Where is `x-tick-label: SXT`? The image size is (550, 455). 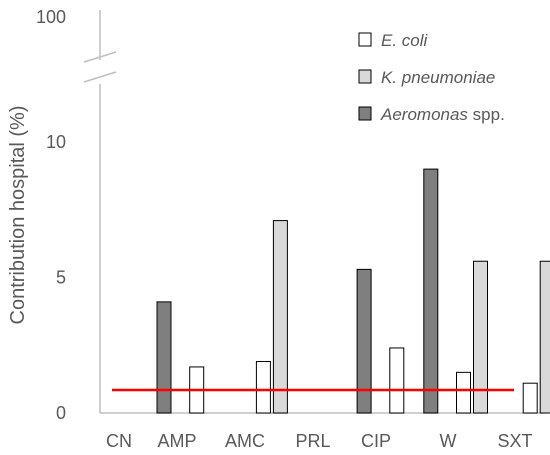
x-tick-label: SXT is located at coordinates (514, 441).